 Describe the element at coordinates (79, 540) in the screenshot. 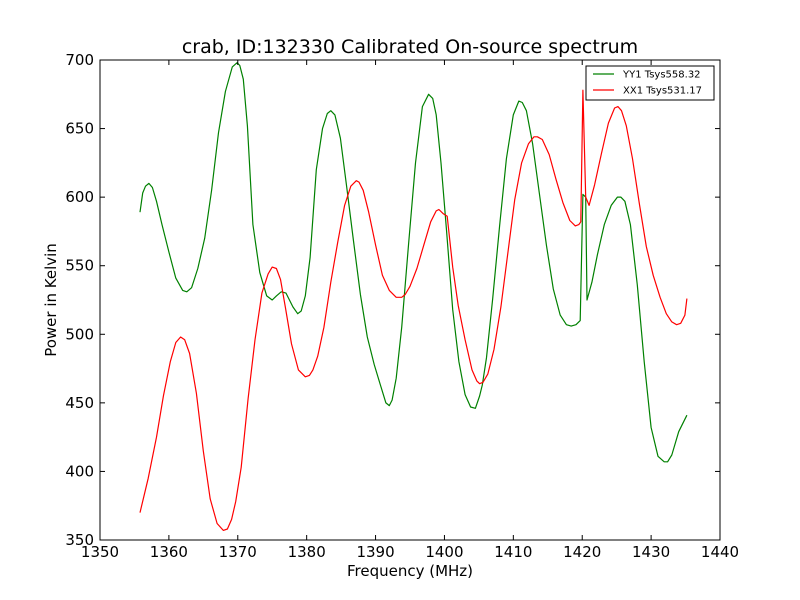

I see `y-tick-label: 350` at that location.